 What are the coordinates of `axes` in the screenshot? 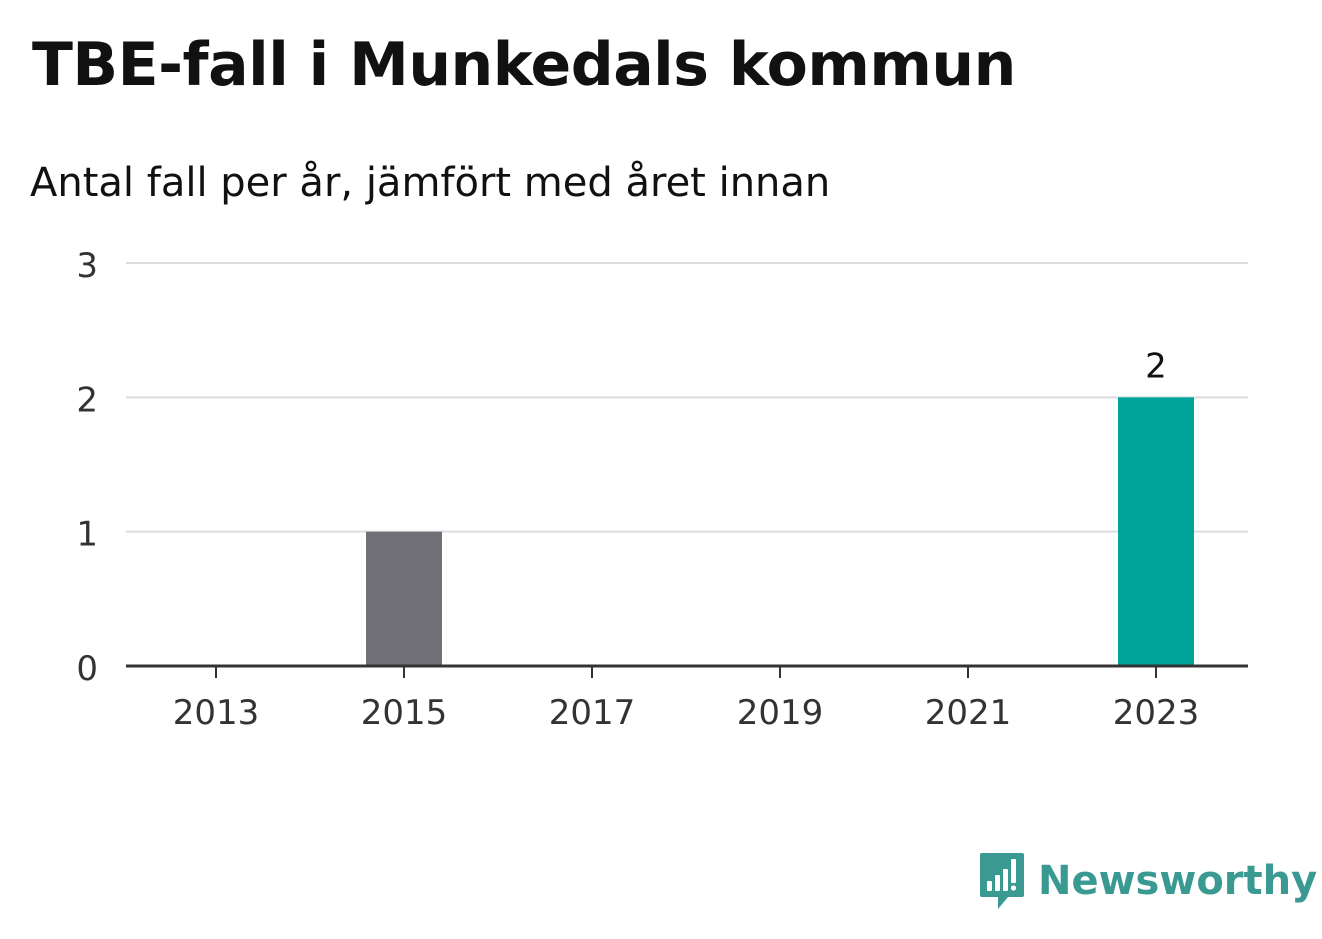 It's located at (687, 671).